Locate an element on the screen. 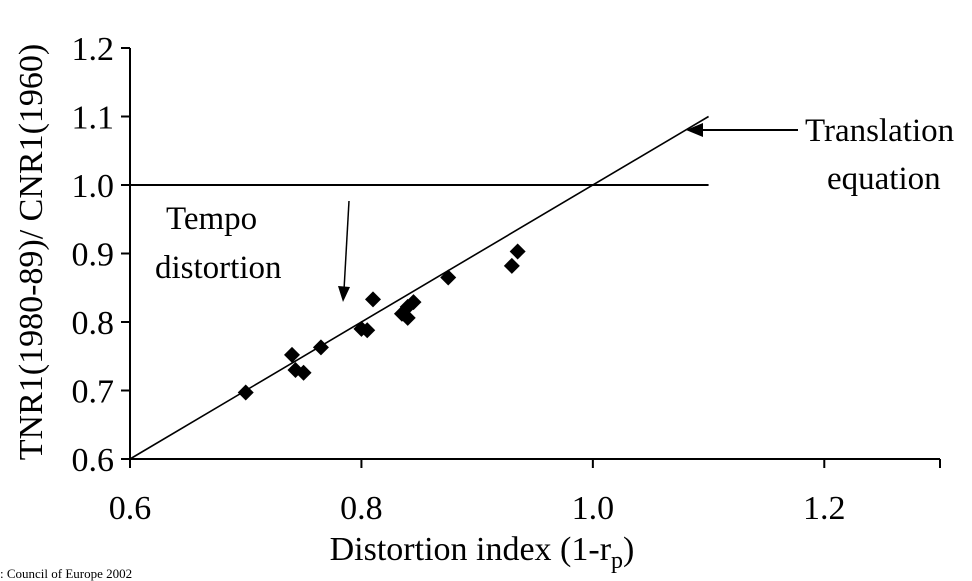 The width and height of the screenshot is (972, 581). y-tick-label: 1.1 is located at coordinates (93, 118).